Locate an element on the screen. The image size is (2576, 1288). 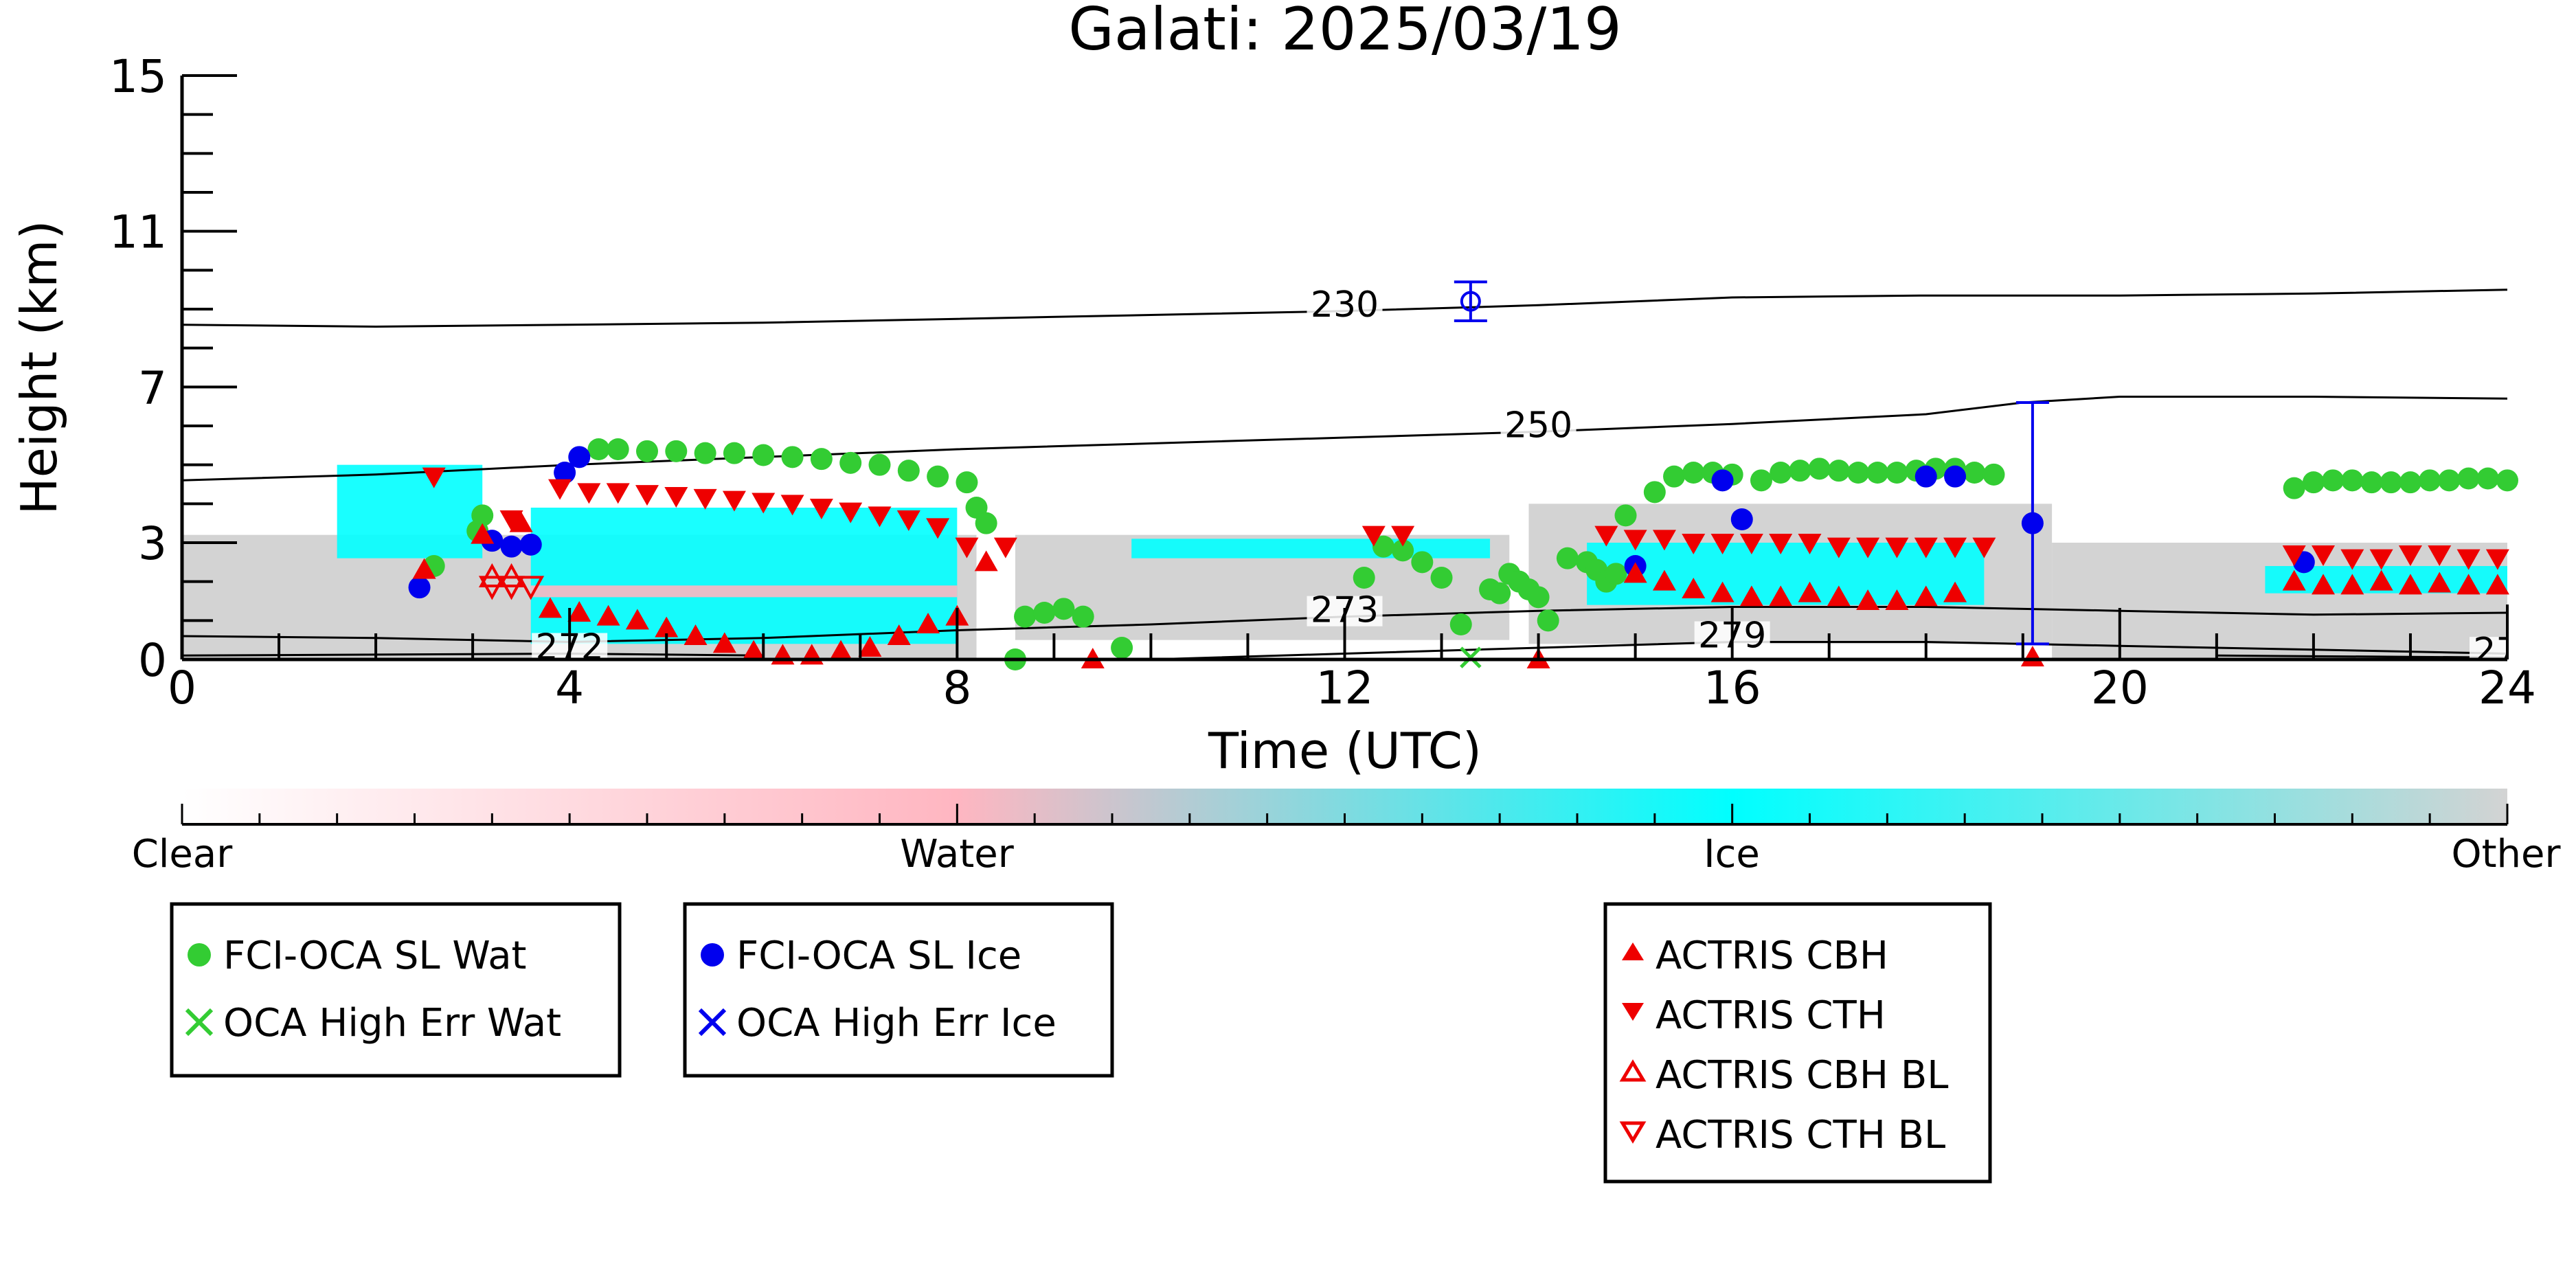
data-markers is located at coordinates (1463, 554).